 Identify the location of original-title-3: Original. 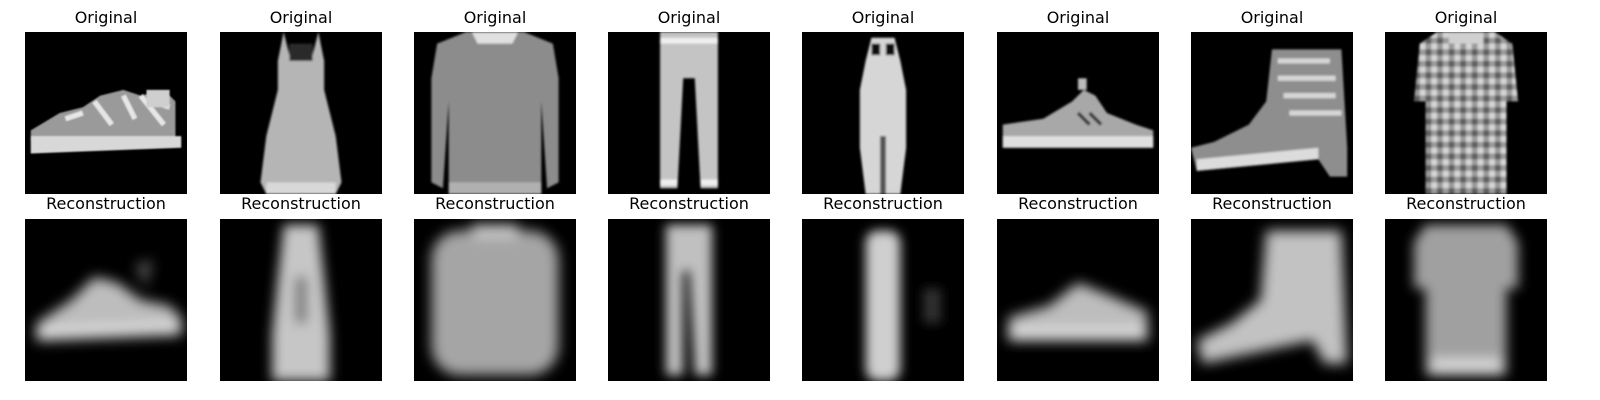
(495, 17).